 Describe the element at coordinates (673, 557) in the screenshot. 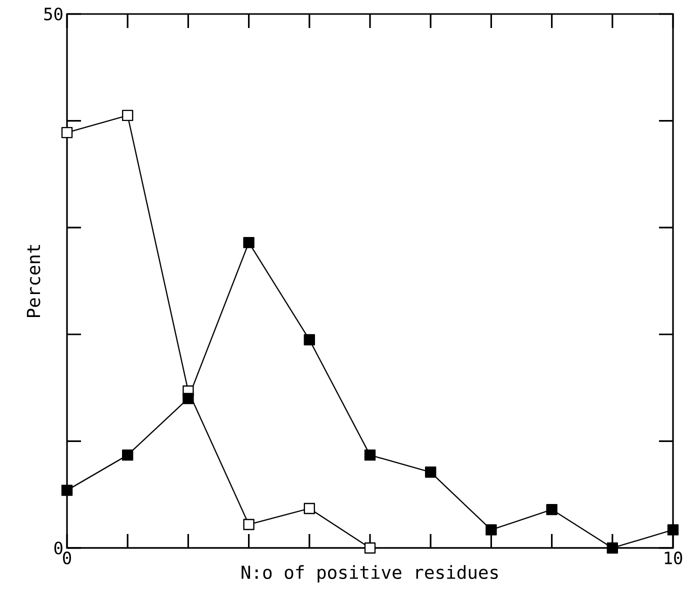

I see `x-tick-label: 10` at that location.